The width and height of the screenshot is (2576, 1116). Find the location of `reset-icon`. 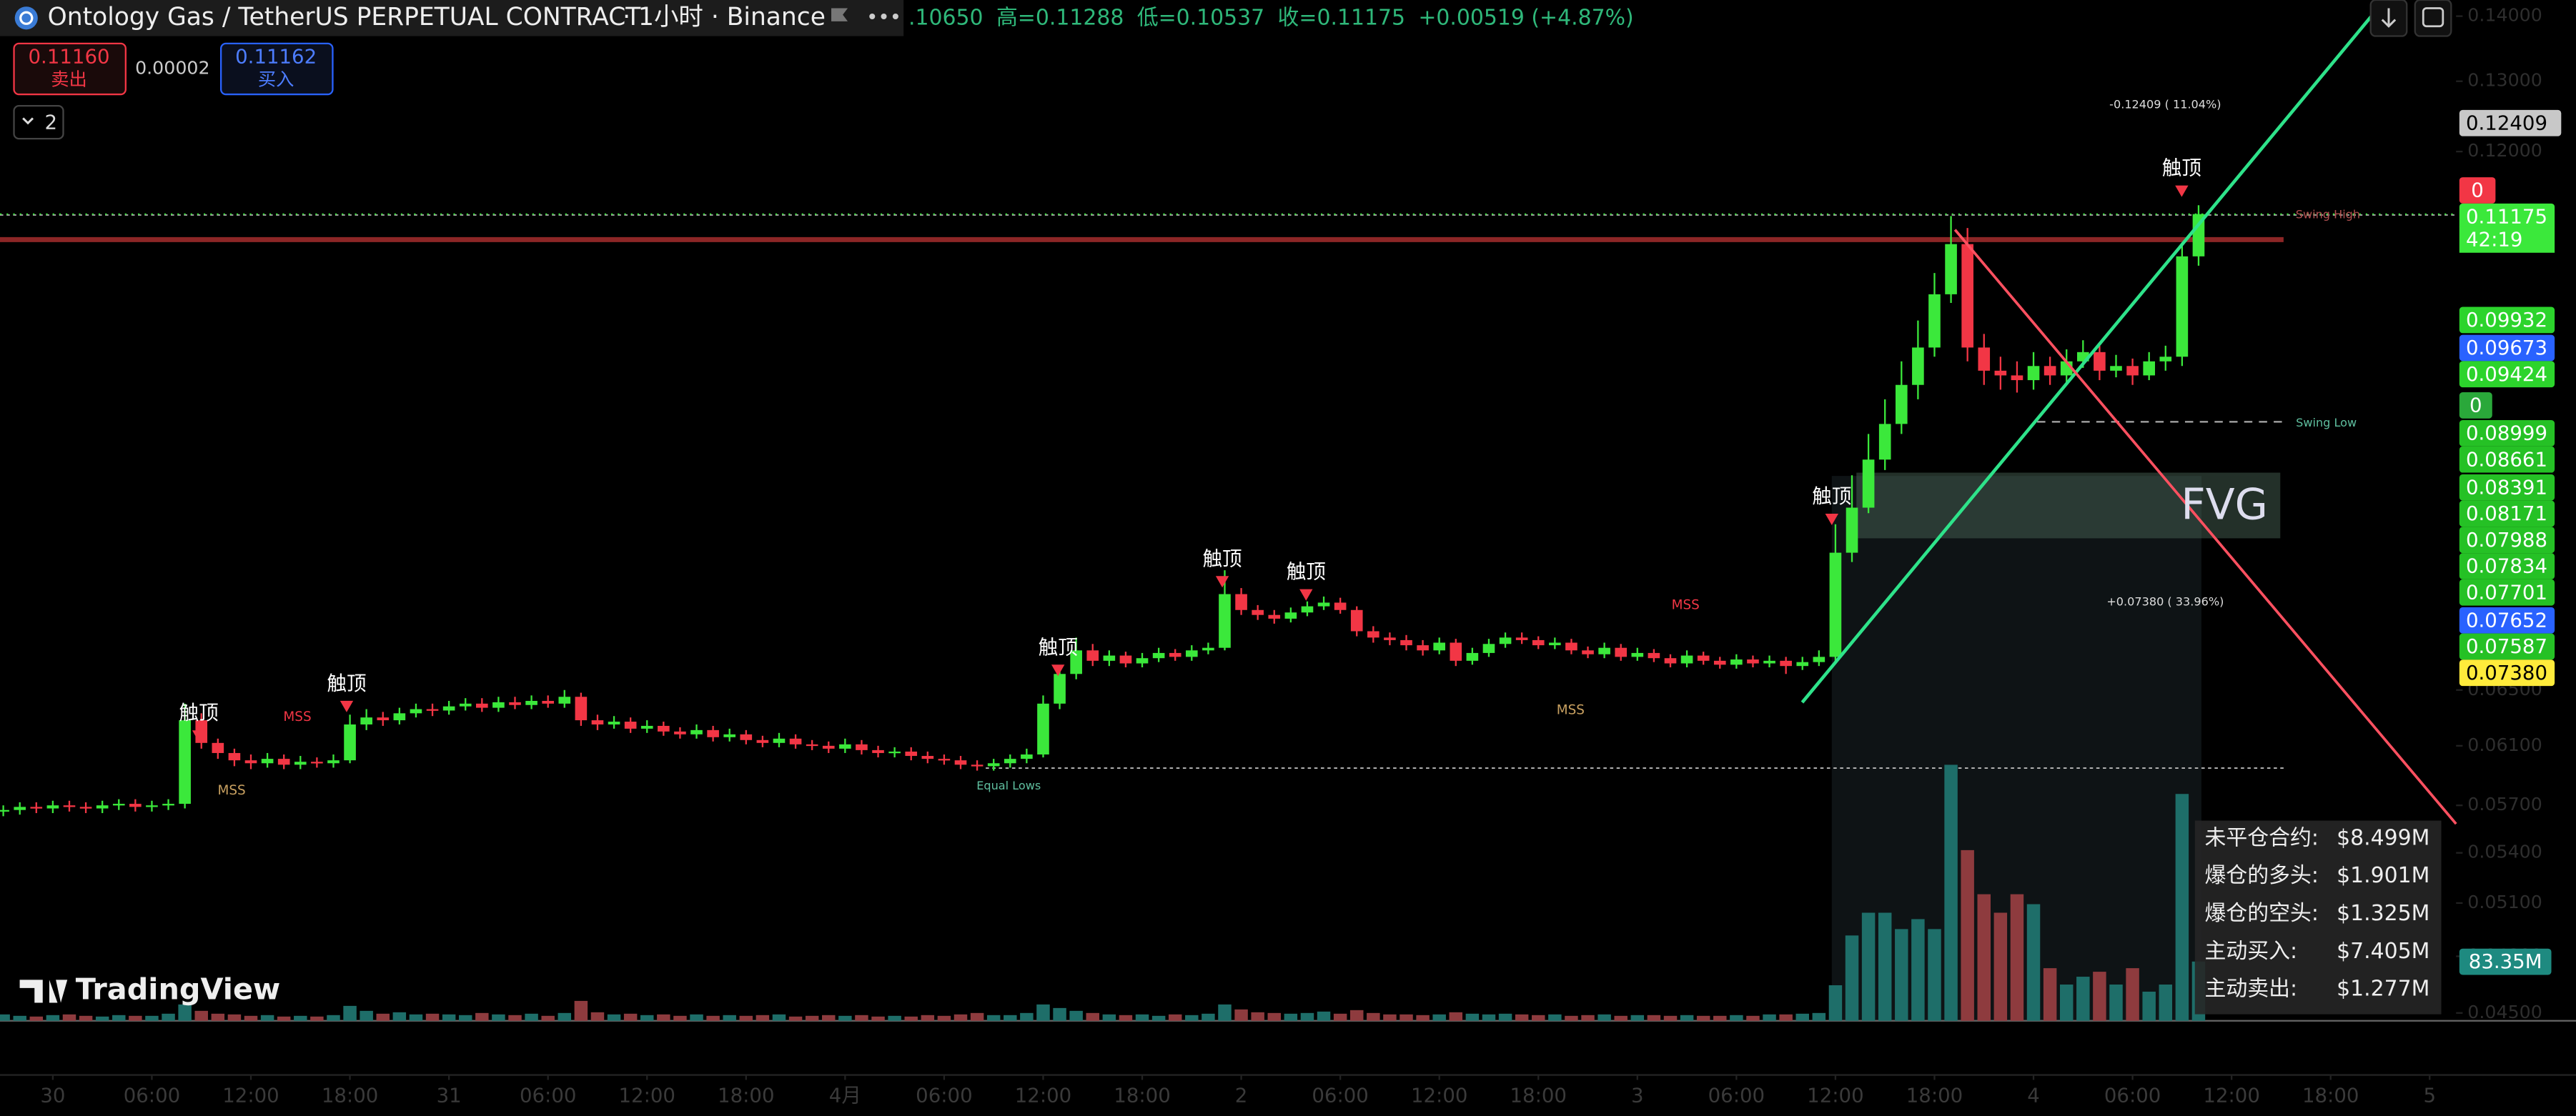

reset-icon is located at coordinates (2433, 17).